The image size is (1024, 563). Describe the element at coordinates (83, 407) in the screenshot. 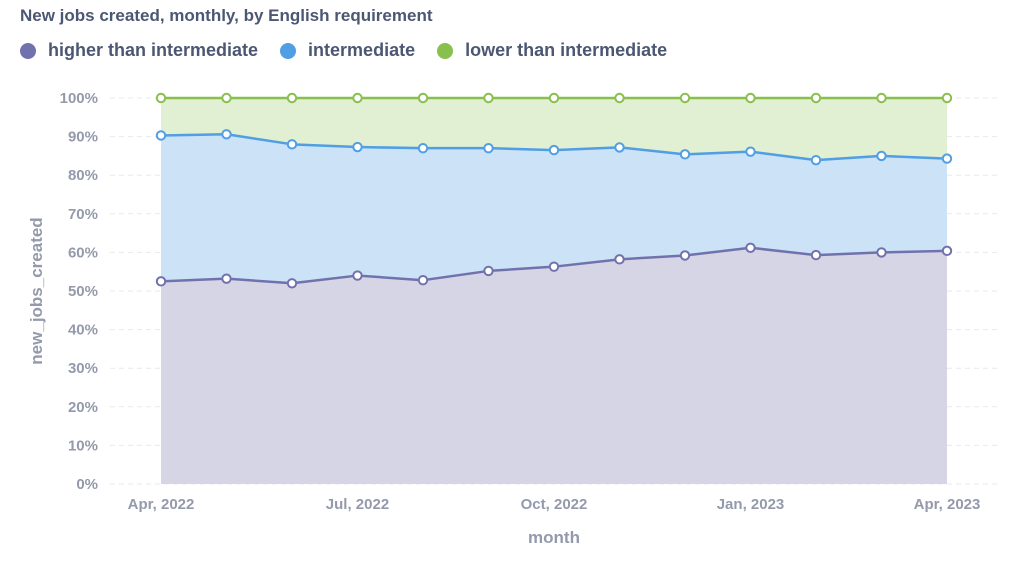

I see `y-tick-label: 20%` at that location.